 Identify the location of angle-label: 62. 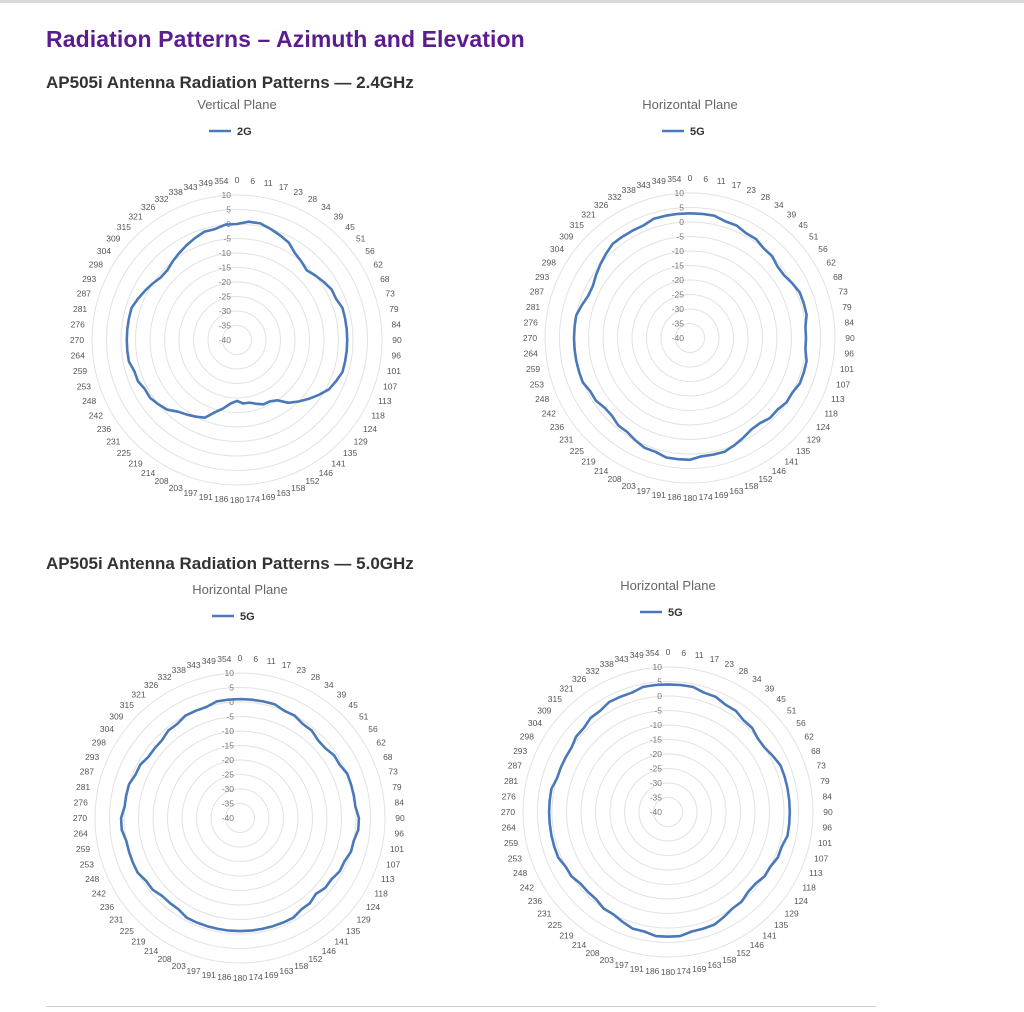
(381, 743).